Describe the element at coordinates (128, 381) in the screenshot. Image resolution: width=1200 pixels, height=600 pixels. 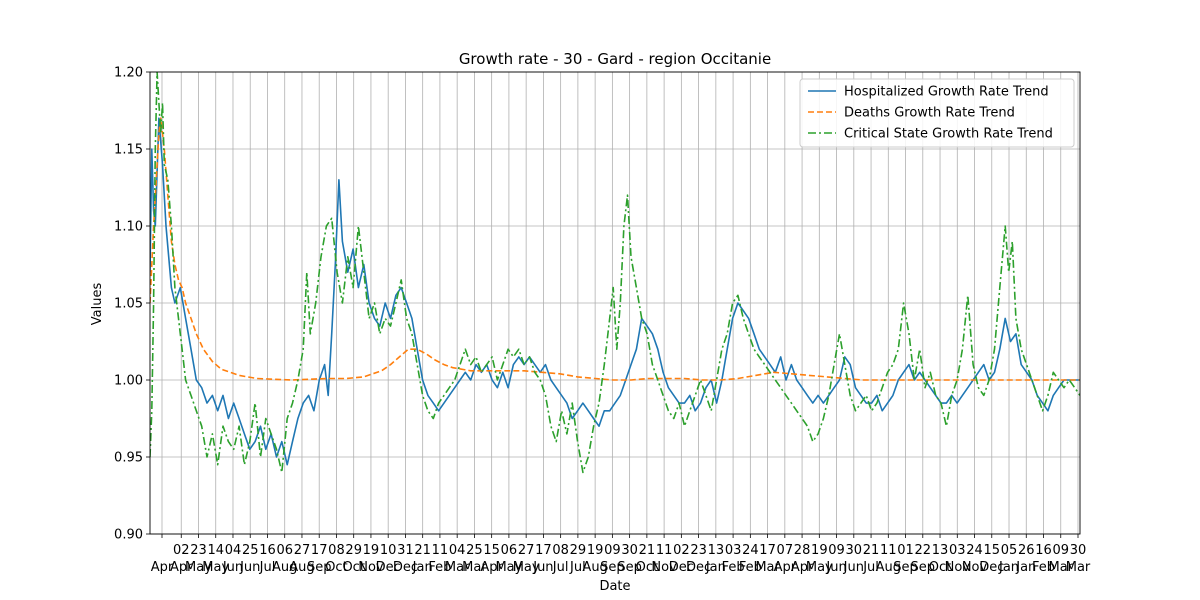
I see `y-tick-label: 1.00` at that location.